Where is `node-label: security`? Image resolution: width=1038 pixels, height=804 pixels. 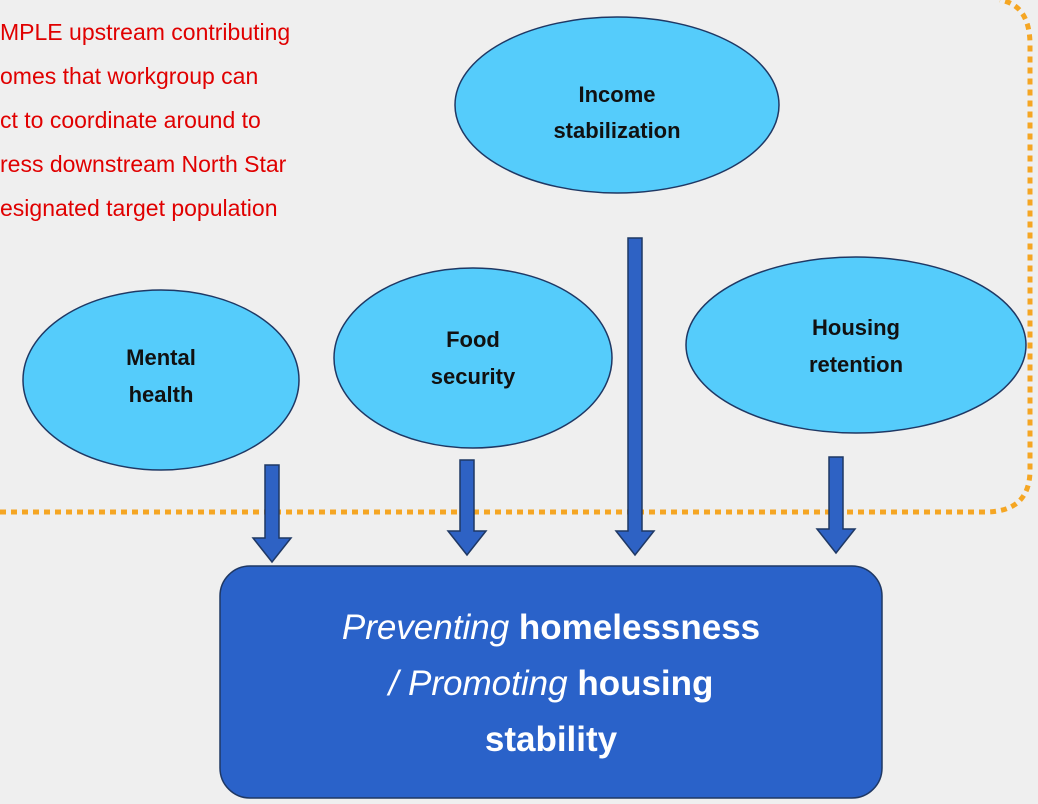
node-label: security is located at coordinates (473, 376).